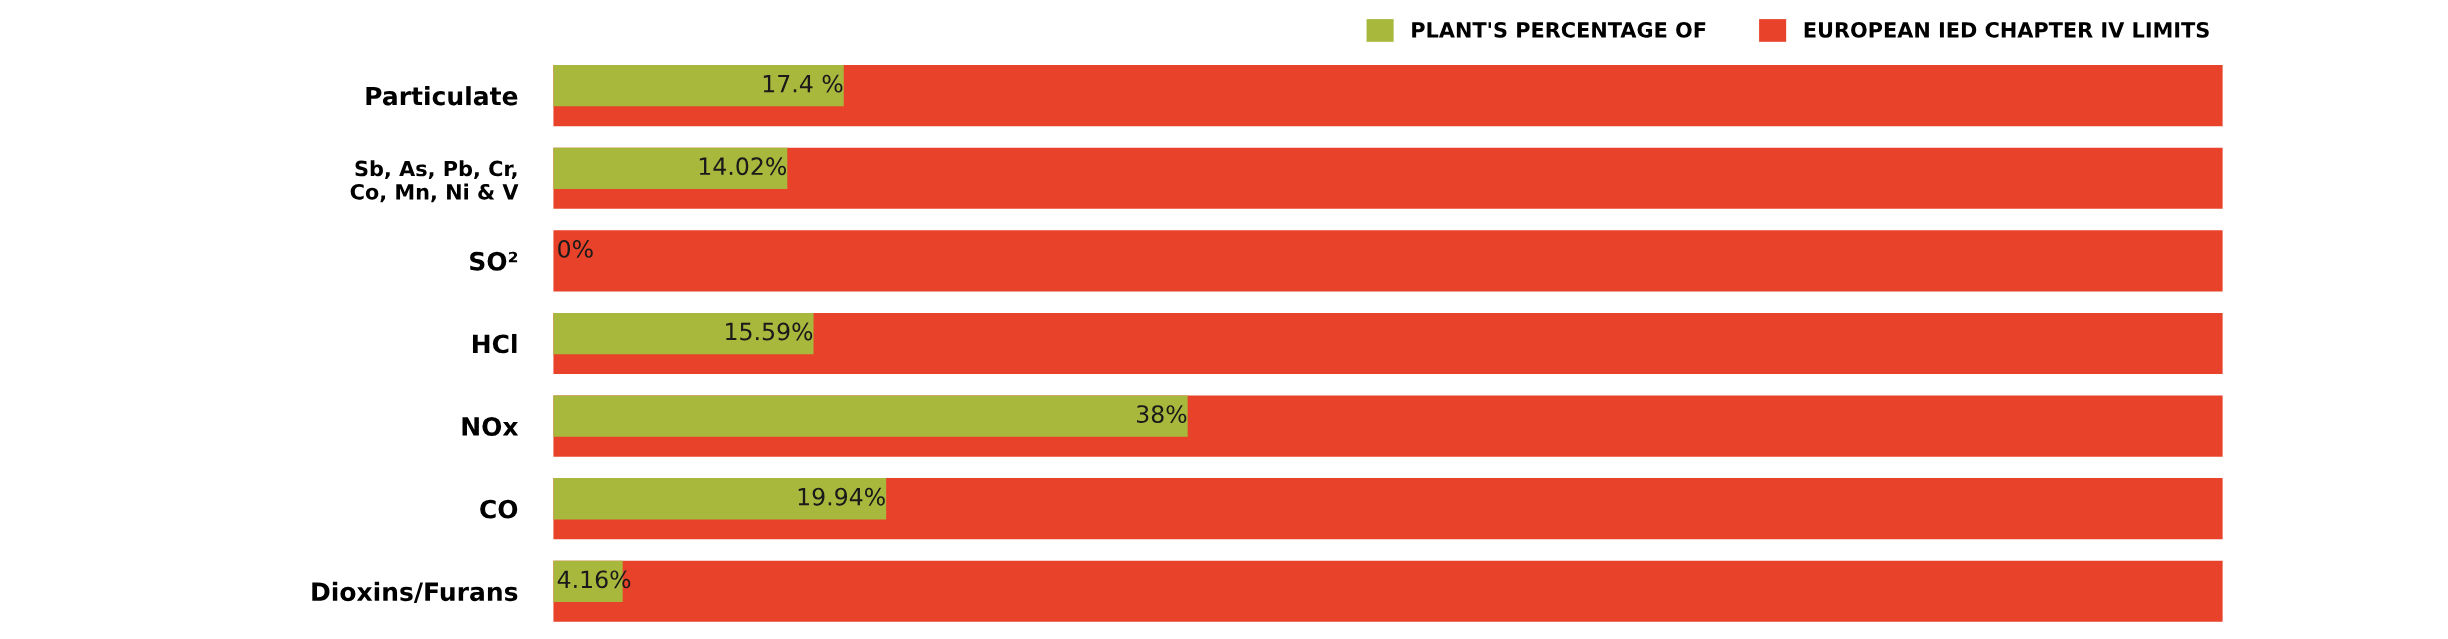 The height and width of the screenshot is (639, 2448). I want to click on y-tick-label: Sb, As, Pb, Cr, Co, Mn, Ni & V, so click(434, 181).